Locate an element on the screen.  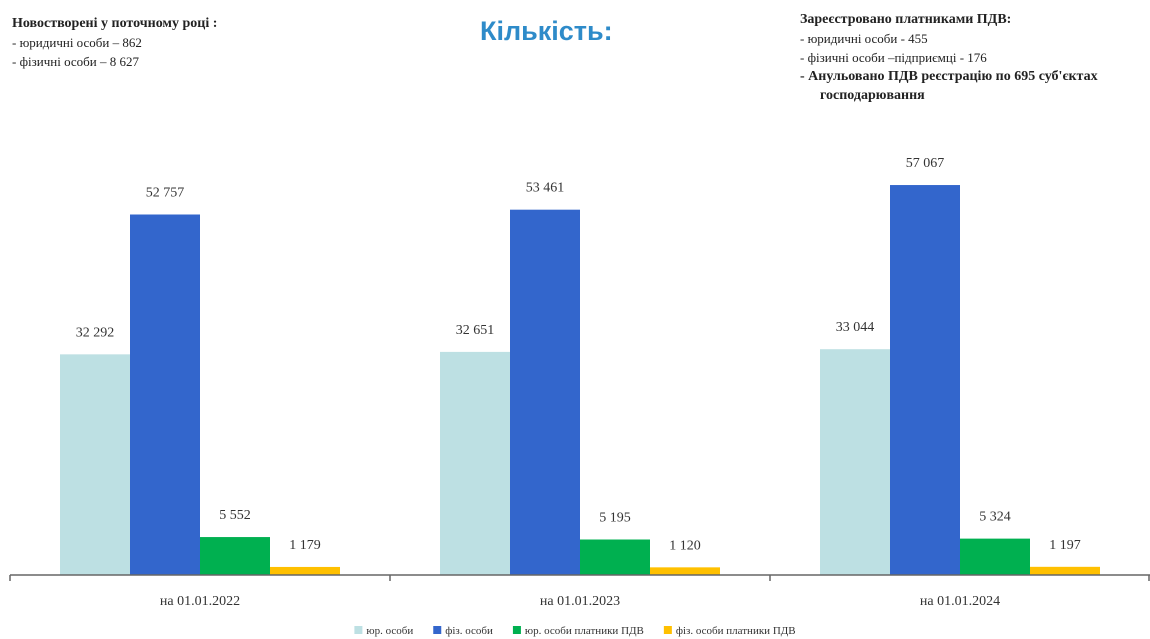
annotation-item: - юридичні особи – 862 is located at coordinates (77, 42).